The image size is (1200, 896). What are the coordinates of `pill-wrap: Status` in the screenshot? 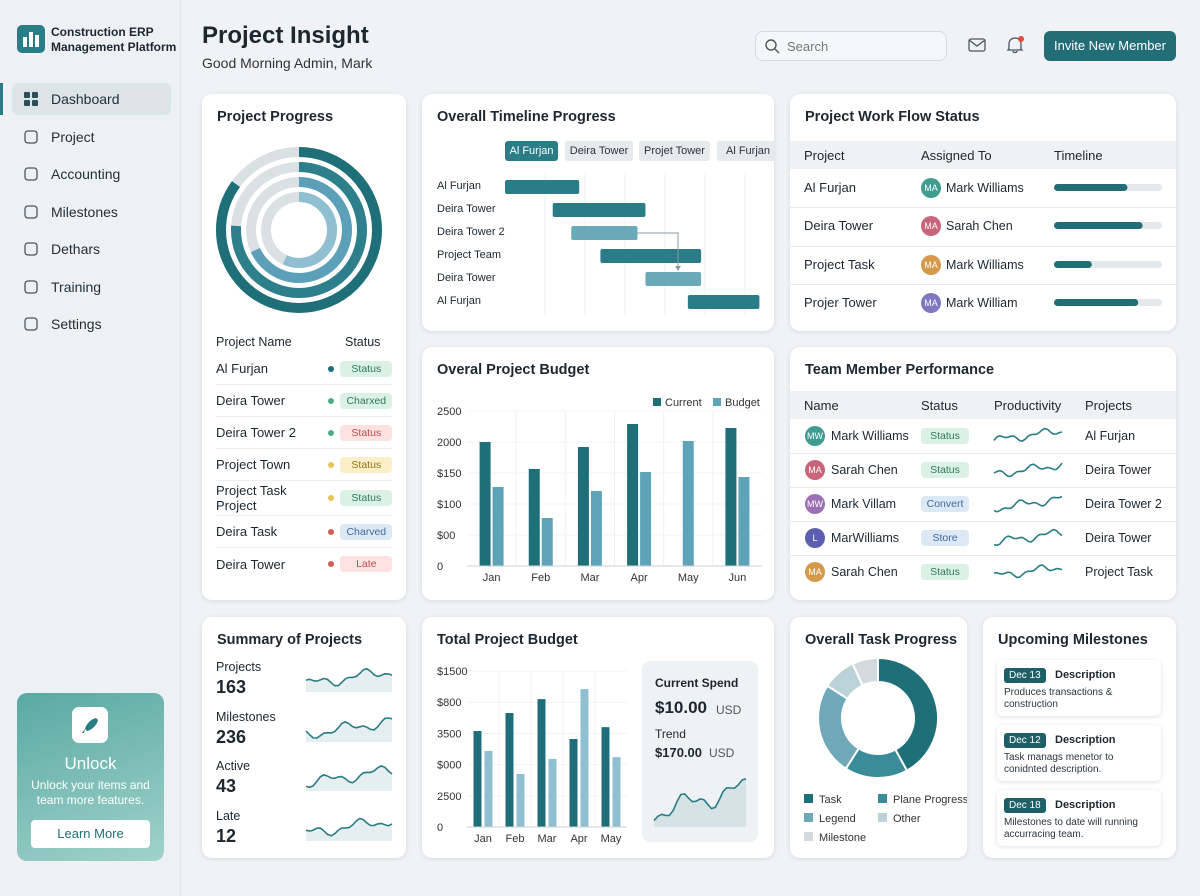 It's located at (366, 432).